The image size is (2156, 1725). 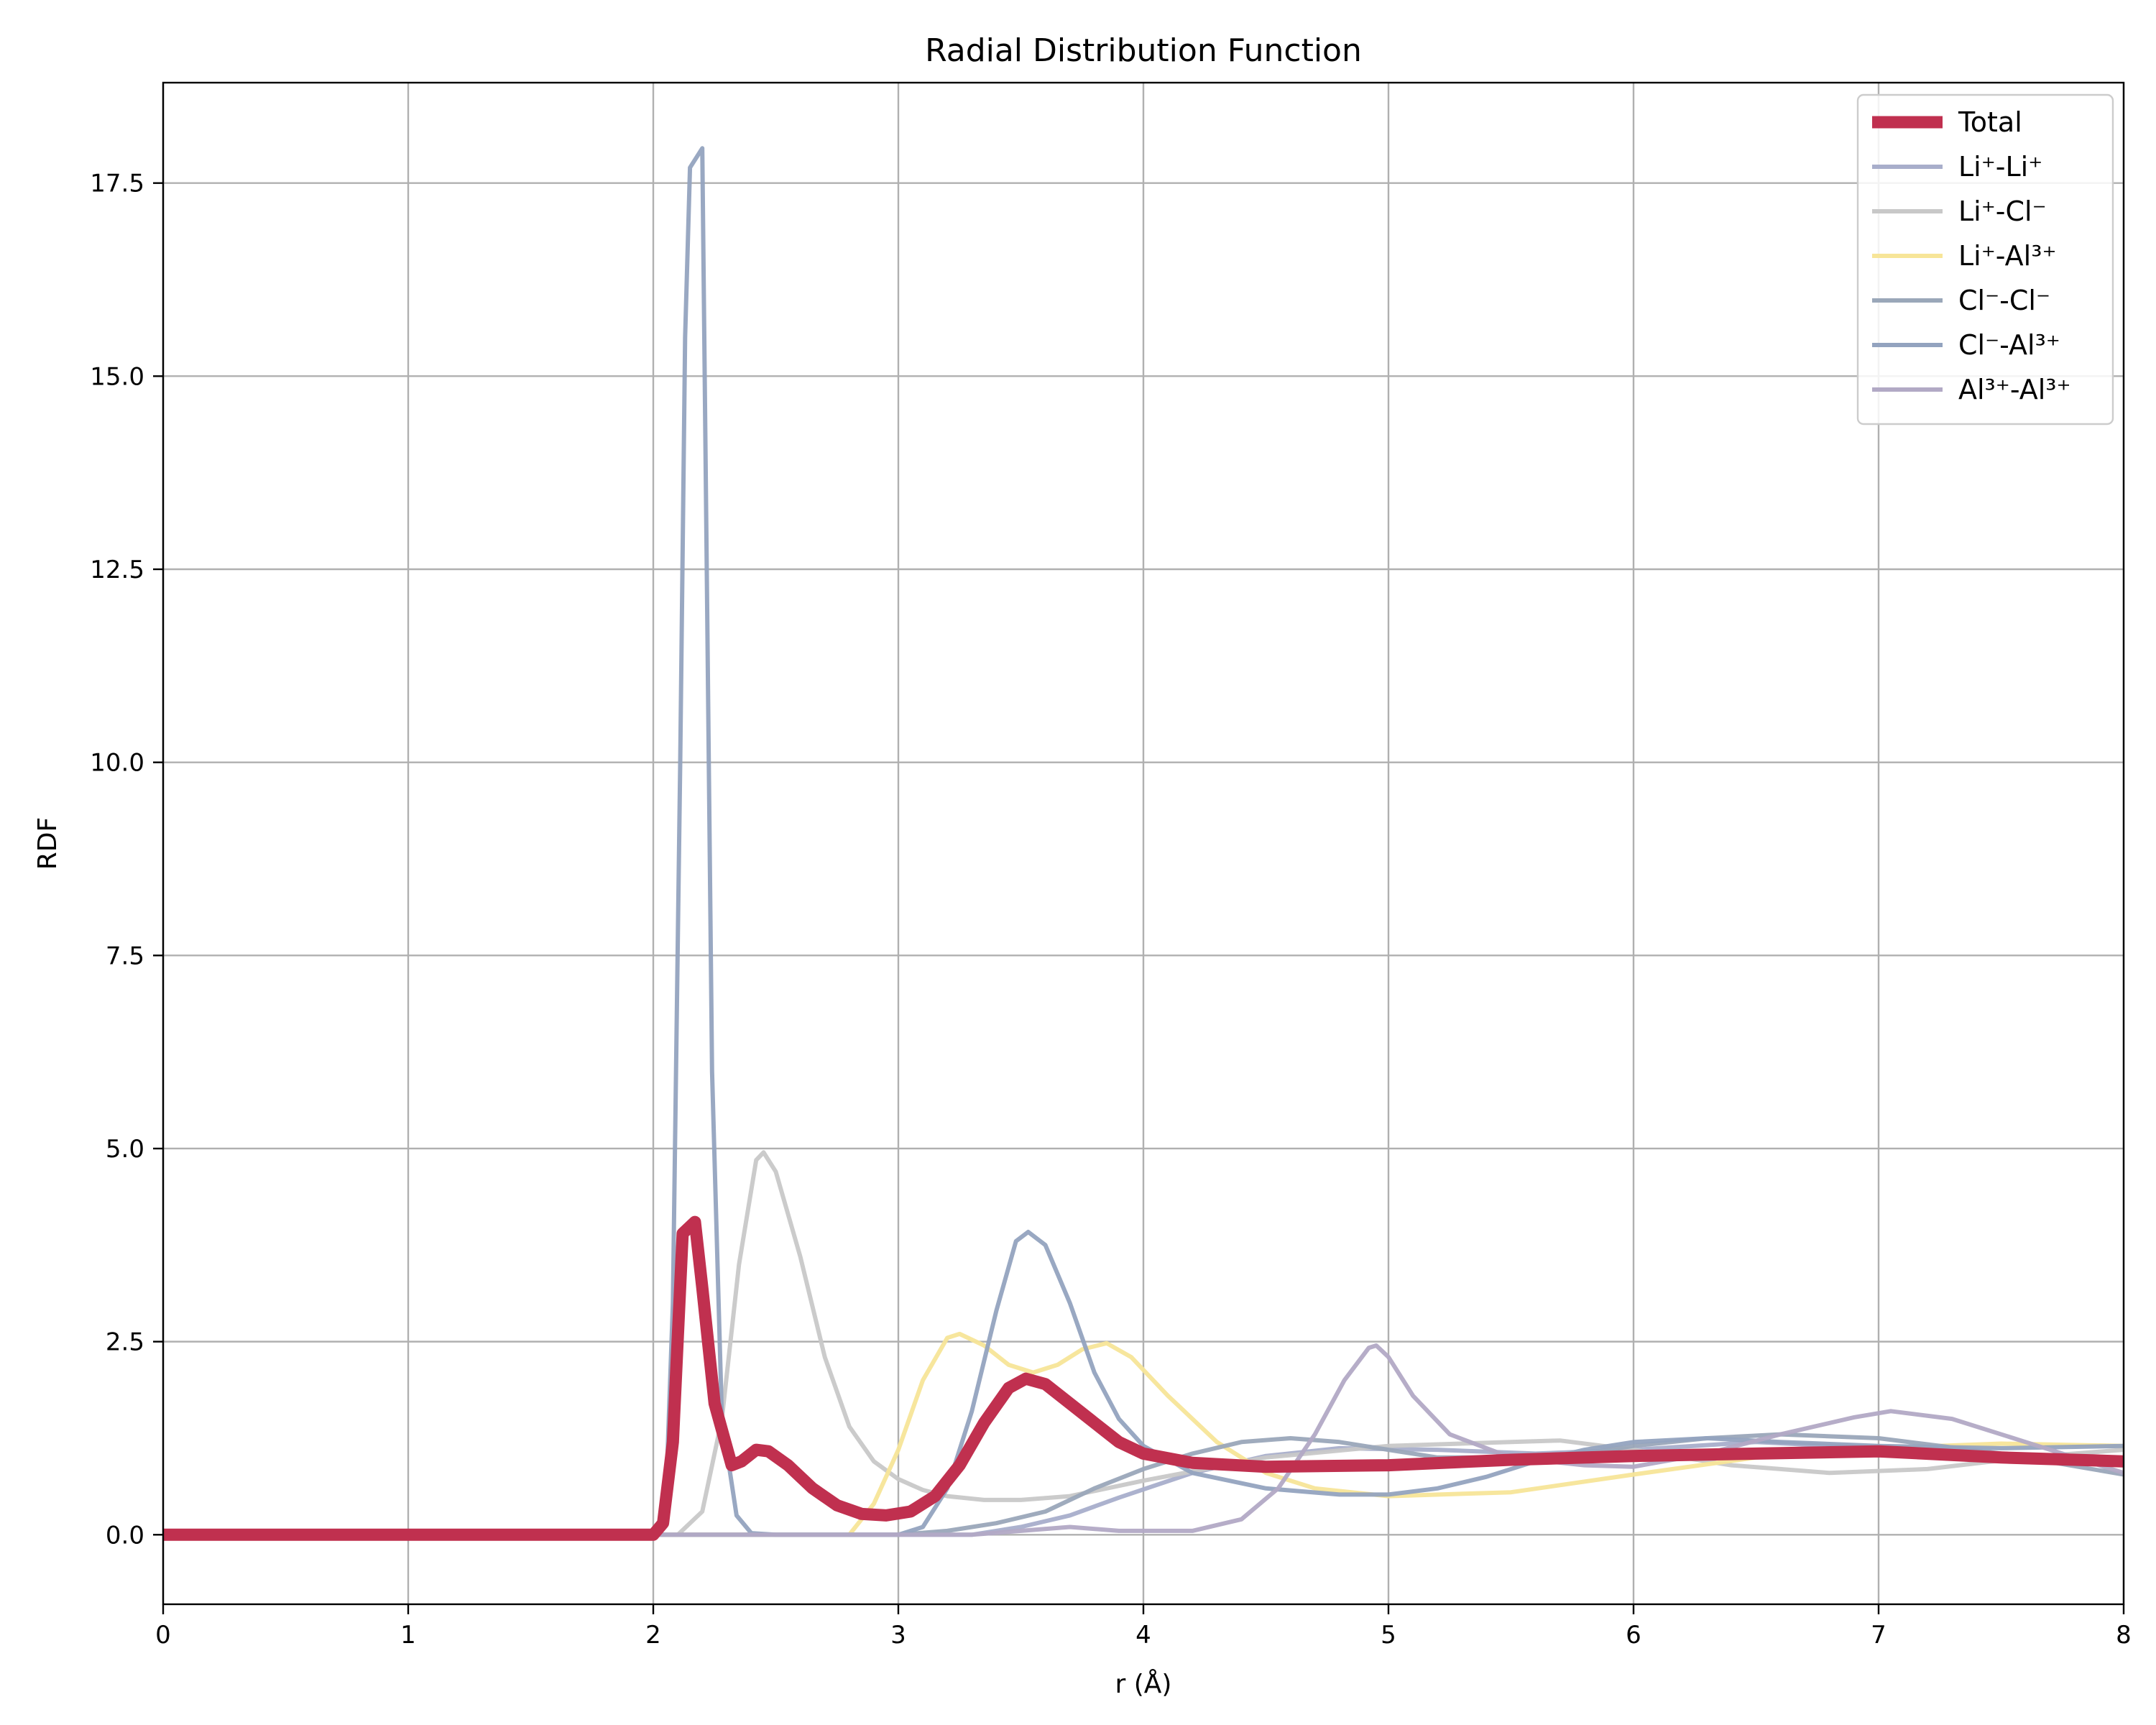 I want to click on legend-label: Li⁺-Li⁺, so click(x=2000, y=167).